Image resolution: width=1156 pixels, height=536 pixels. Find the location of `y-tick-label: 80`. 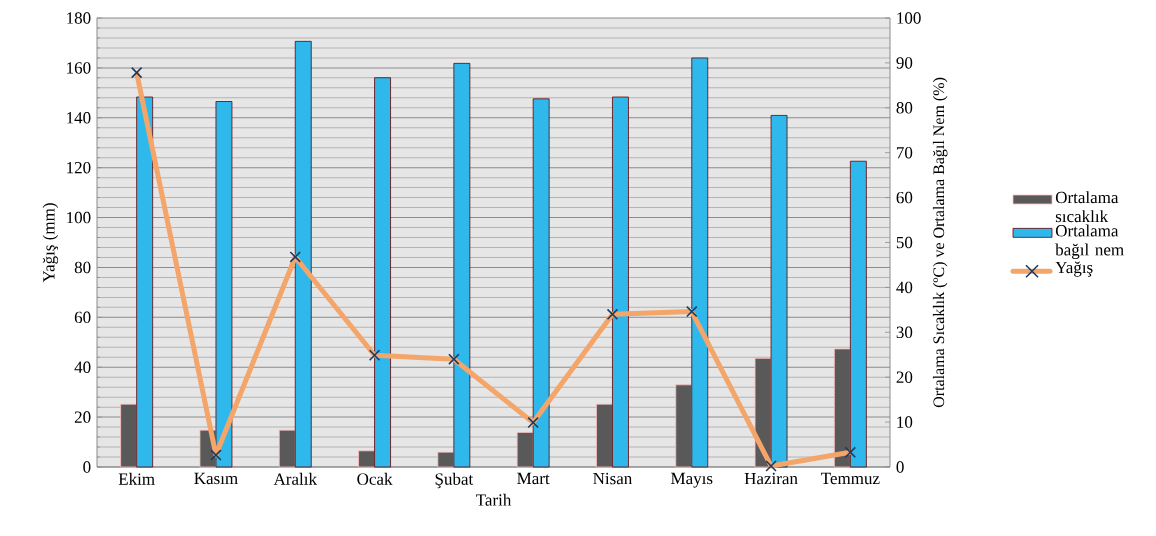

y-tick-label: 80 is located at coordinates (82, 267).